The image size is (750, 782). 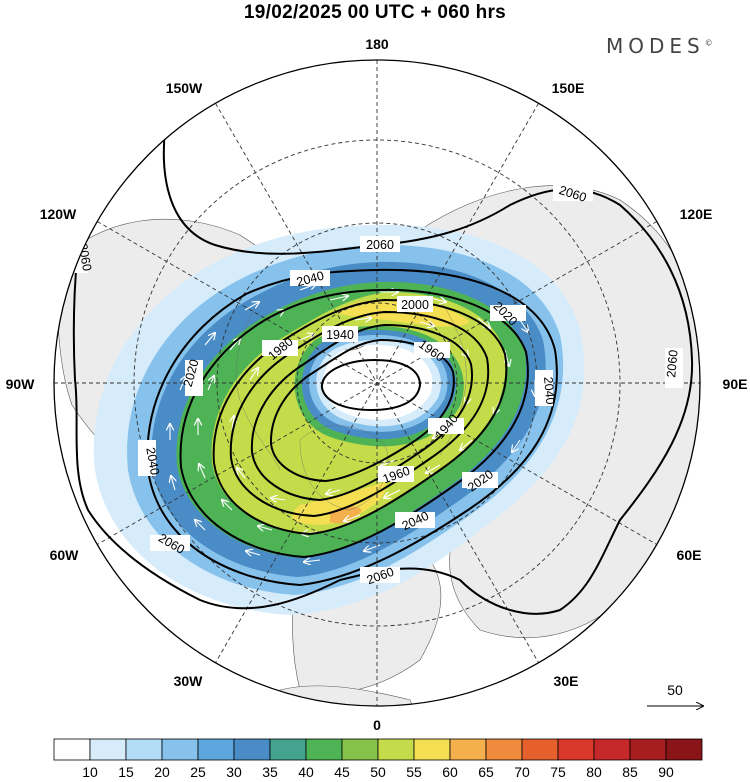 I want to click on contour-label: 1960, so click(x=396, y=475).